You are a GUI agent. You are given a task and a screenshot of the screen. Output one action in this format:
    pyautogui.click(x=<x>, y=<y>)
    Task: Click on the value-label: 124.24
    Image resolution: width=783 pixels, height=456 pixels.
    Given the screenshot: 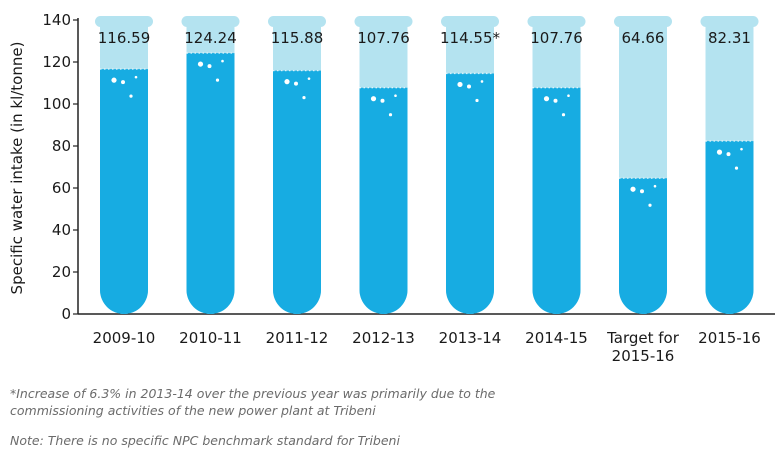 What is the action you would take?
    pyautogui.click(x=210, y=38)
    